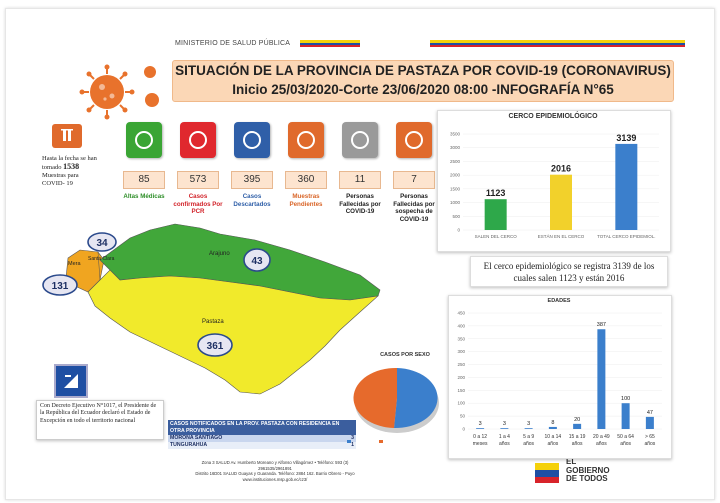 The image size is (720, 503). I want to click on ministry-name: MINISTERIO DE SALUD PÚBLICA, so click(233, 43).